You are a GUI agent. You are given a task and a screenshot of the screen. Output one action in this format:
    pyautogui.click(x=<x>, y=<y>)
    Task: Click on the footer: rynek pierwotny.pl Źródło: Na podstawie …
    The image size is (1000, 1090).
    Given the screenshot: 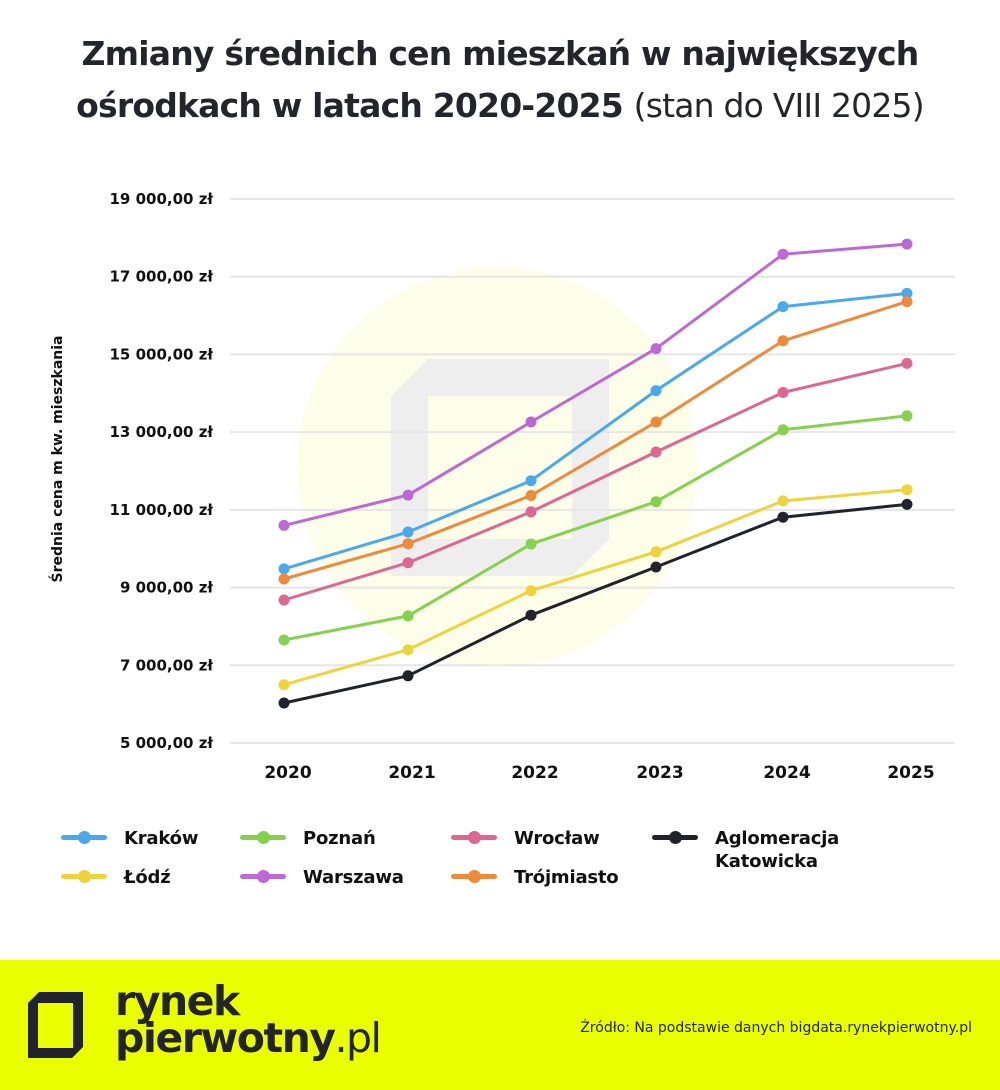 What is the action you would take?
    pyautogui.click(x=500, y=1025)
    